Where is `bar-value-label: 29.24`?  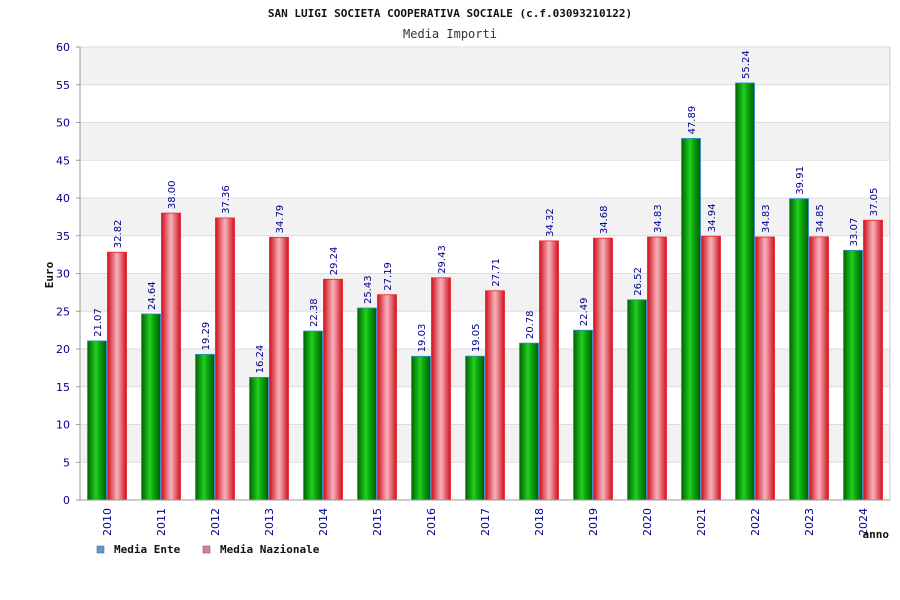
bar-value-label: 29.24 is located at coordinates (334, 261).